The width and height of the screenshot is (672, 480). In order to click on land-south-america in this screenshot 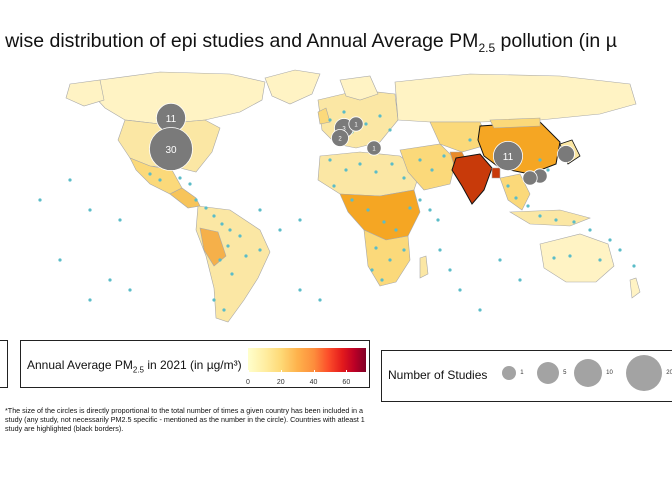, I will do `click(233, 264)`.